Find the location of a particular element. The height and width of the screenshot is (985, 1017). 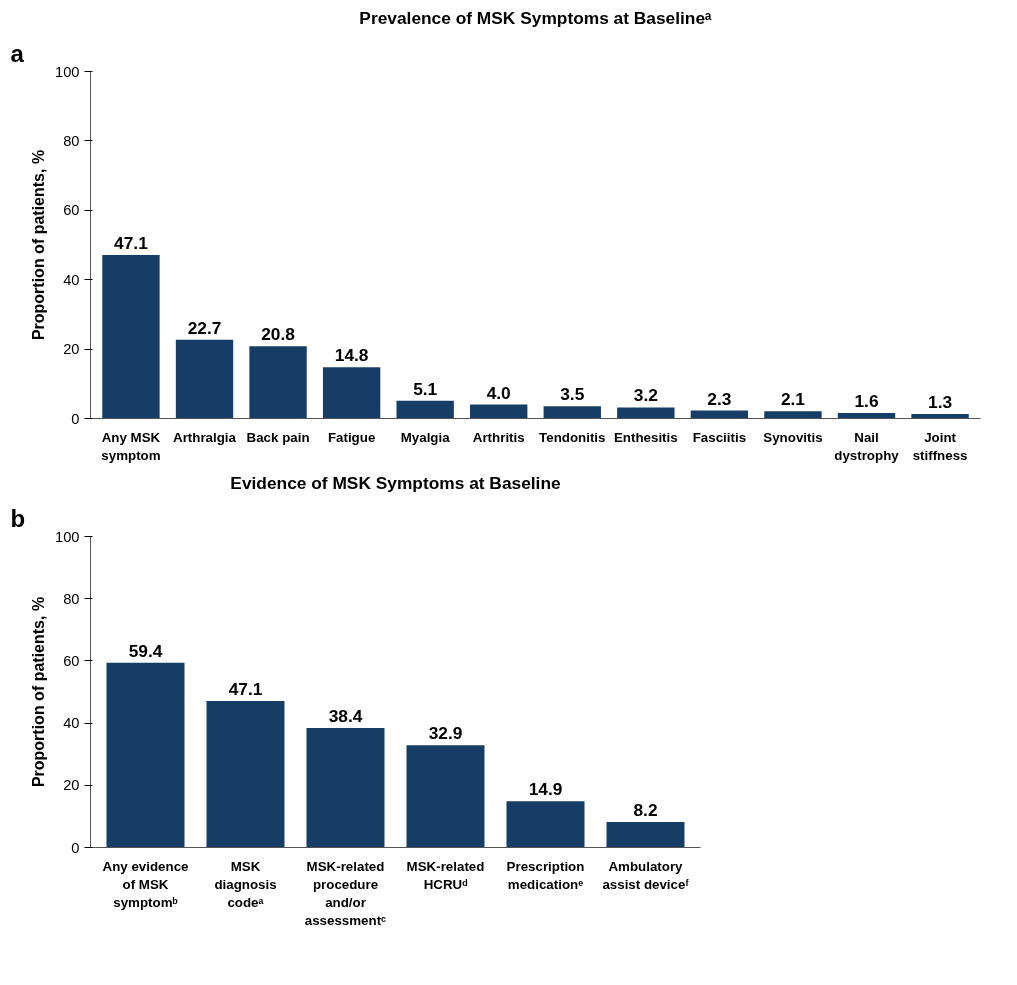

x-tick-label: Enthesitis is located at coordinates (645, 437).